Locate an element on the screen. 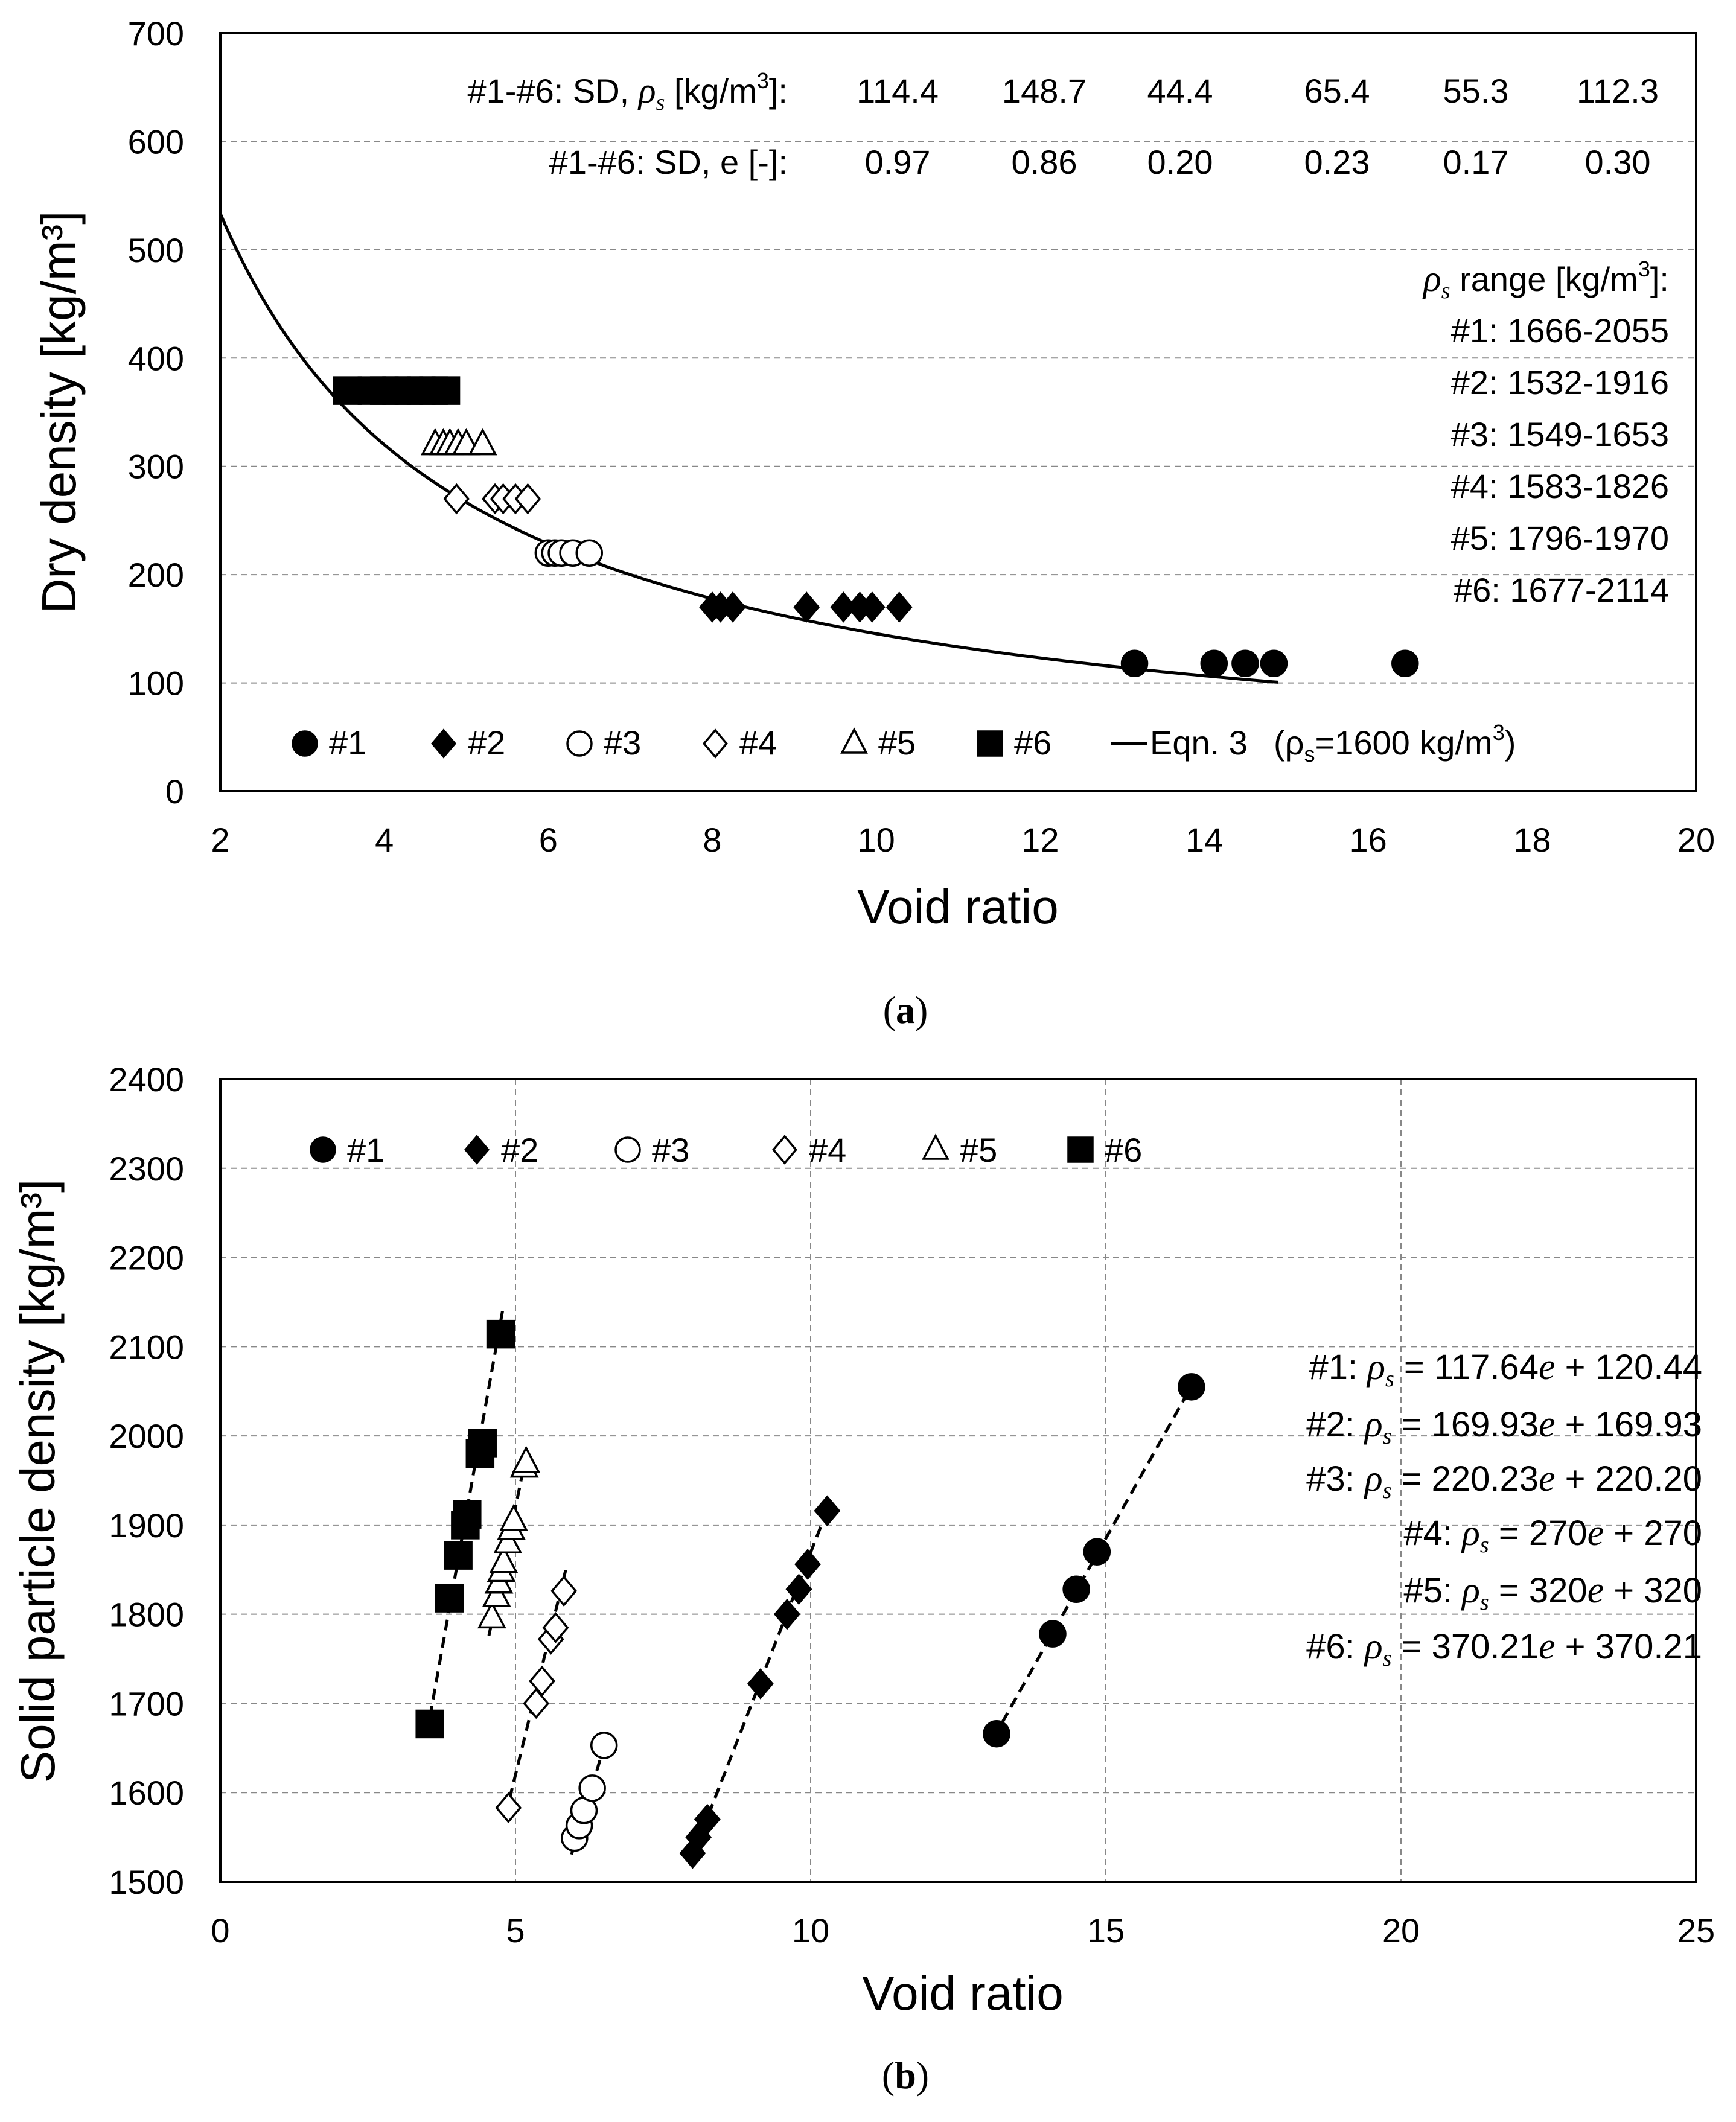  fit-equation: #6: ρs = 370.21e + 370.21 is located at coordinates (1504, 1648).